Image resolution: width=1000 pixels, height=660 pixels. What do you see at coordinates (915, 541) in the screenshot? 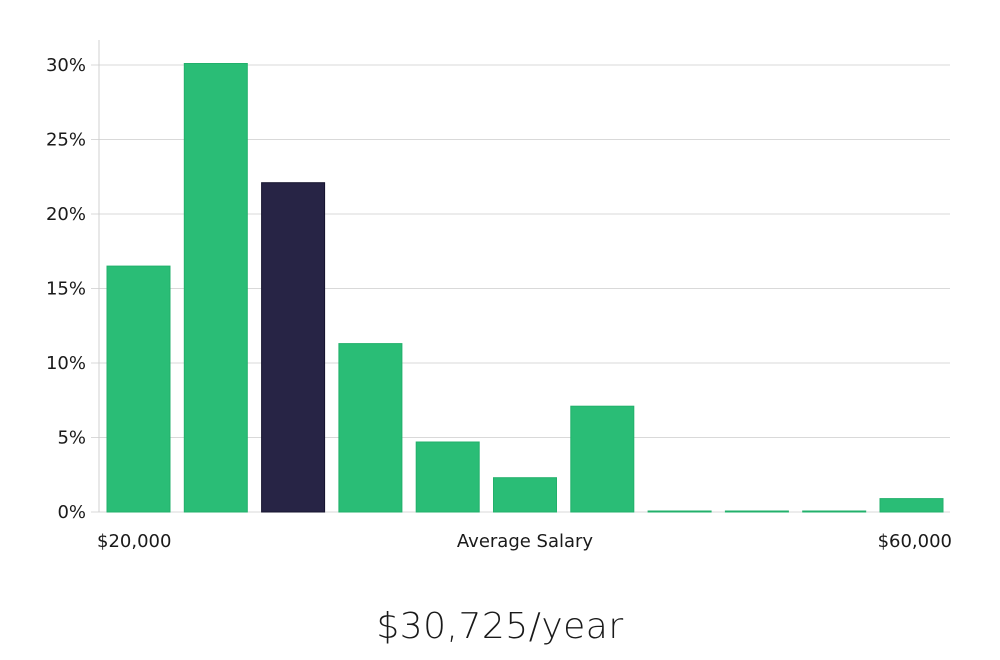
I see `x-max-label: $60,000` at bounding box center [915, 541].